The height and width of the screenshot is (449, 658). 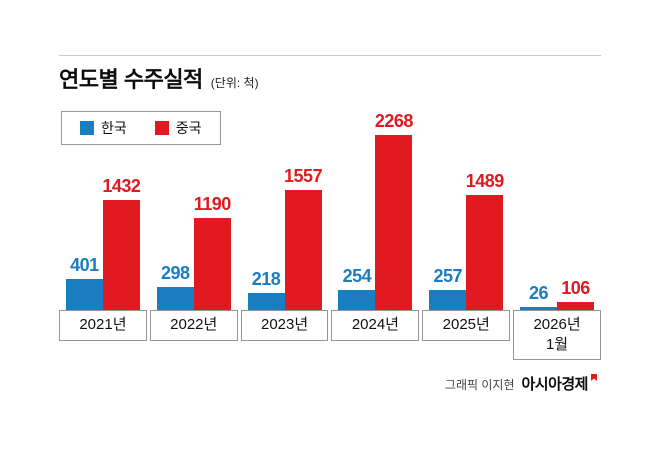 I want to click on bar-group-2025년: 257 1489 2025년, so click(x=466, y=225).